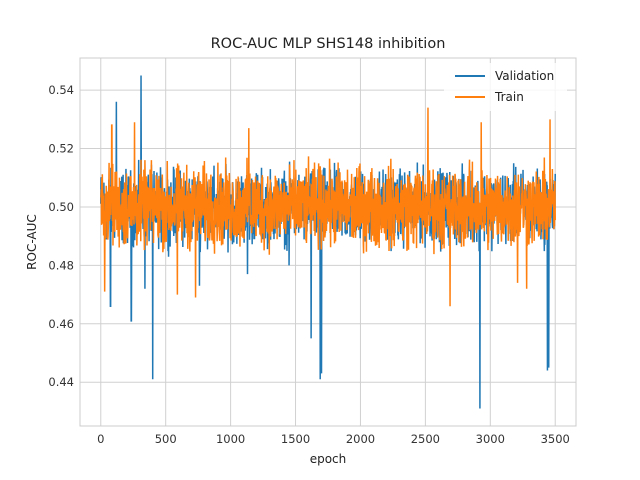 The image size is (640, 480). I want to click on y-tick-label: 0.52, so click(61, 149).